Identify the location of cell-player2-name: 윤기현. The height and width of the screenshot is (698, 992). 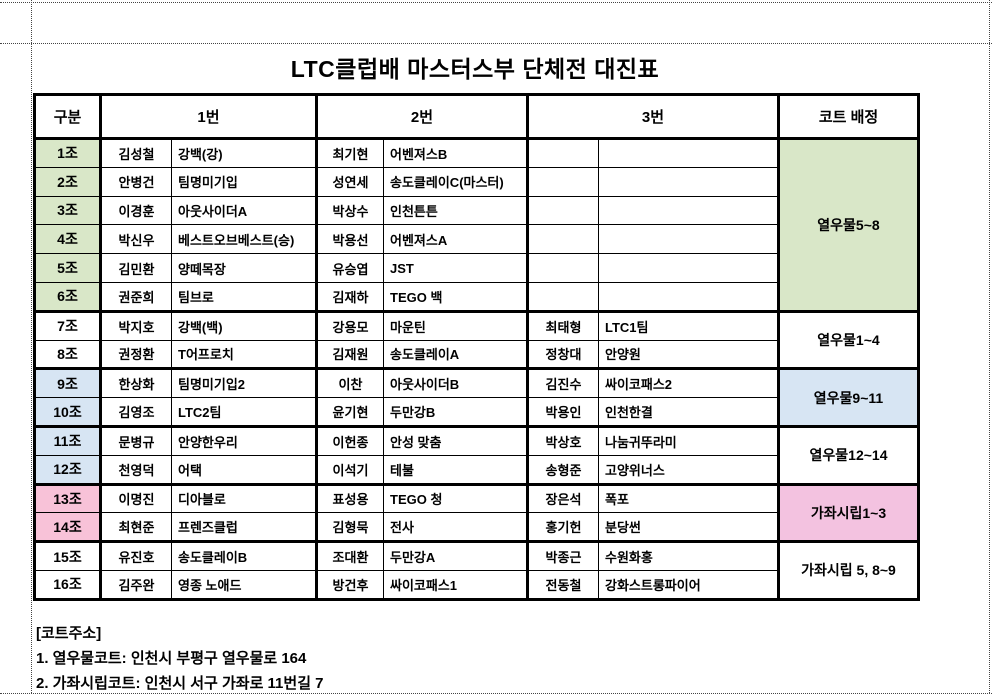
(350, 412).